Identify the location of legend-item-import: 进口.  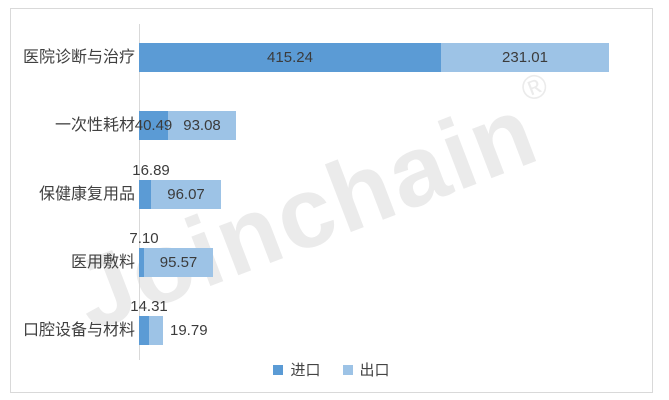
(297, 369).